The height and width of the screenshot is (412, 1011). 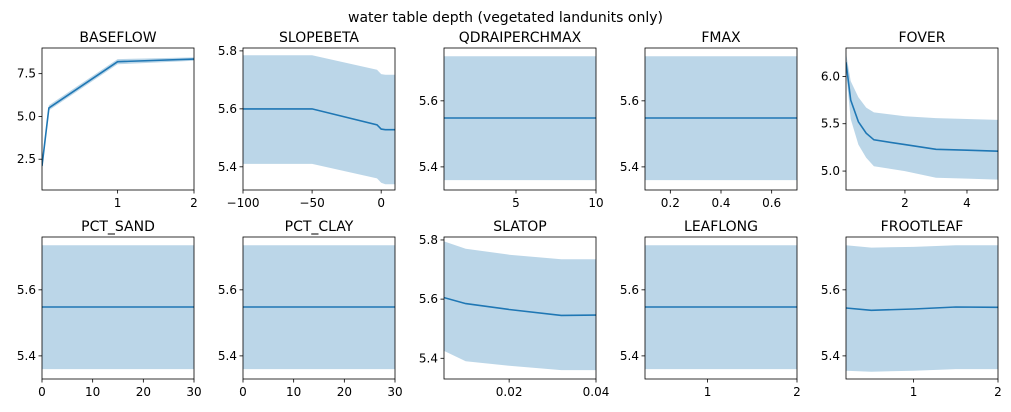 I want to click on y-tick-label: 5.5, so click(x=830, y=124).